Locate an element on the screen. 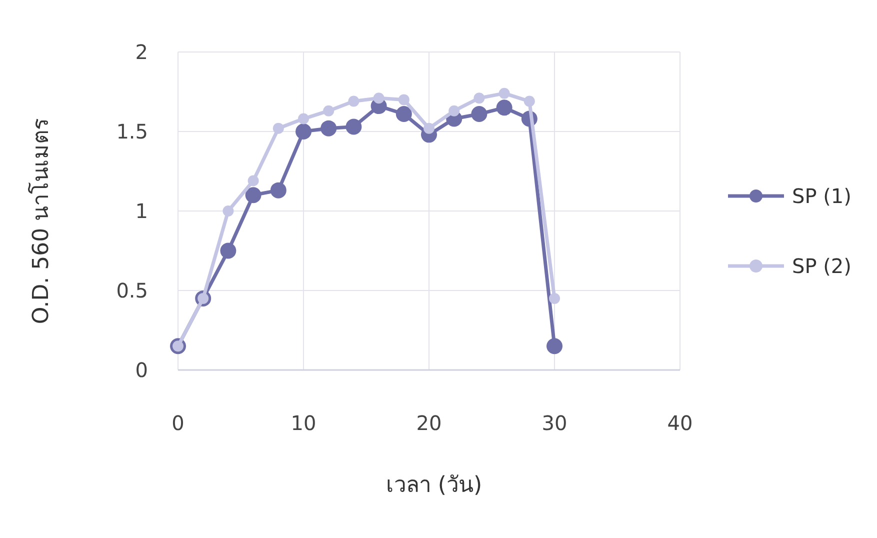 The height and width of the screenshot is (538, 877). x-axis-title: เวลา (วัน) is located at coordinates (434, 485).